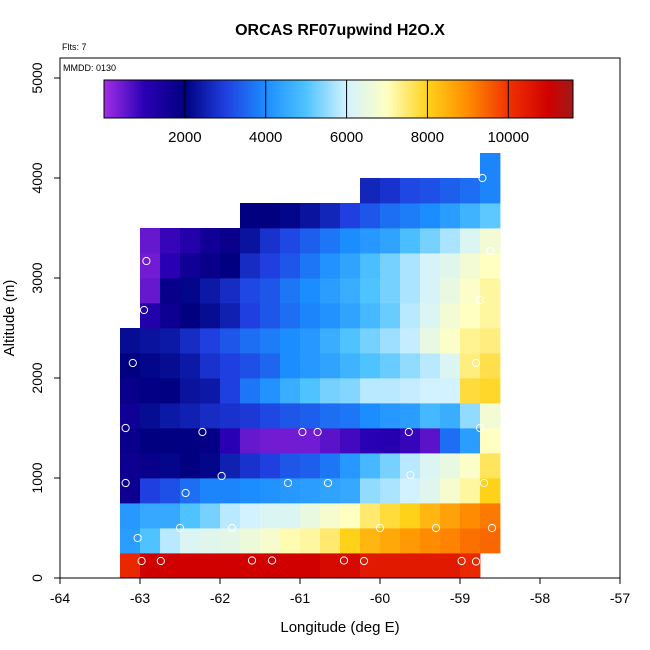  What do you see at coordinates (338, 99) in the screenshot?
I see `colorbar-gradient` at bounding box center [338, 99].